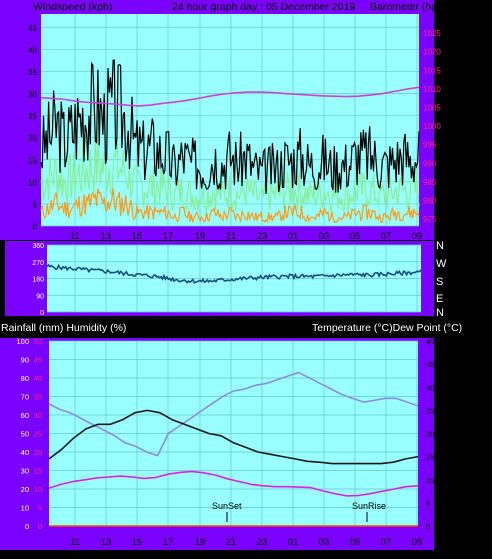 Image resolution: width=492 pixels, height=559 pixels. Describe the element at coordinates (25, 397) in the screenshot. I see `humidity-ytick-7: 70` at that location.